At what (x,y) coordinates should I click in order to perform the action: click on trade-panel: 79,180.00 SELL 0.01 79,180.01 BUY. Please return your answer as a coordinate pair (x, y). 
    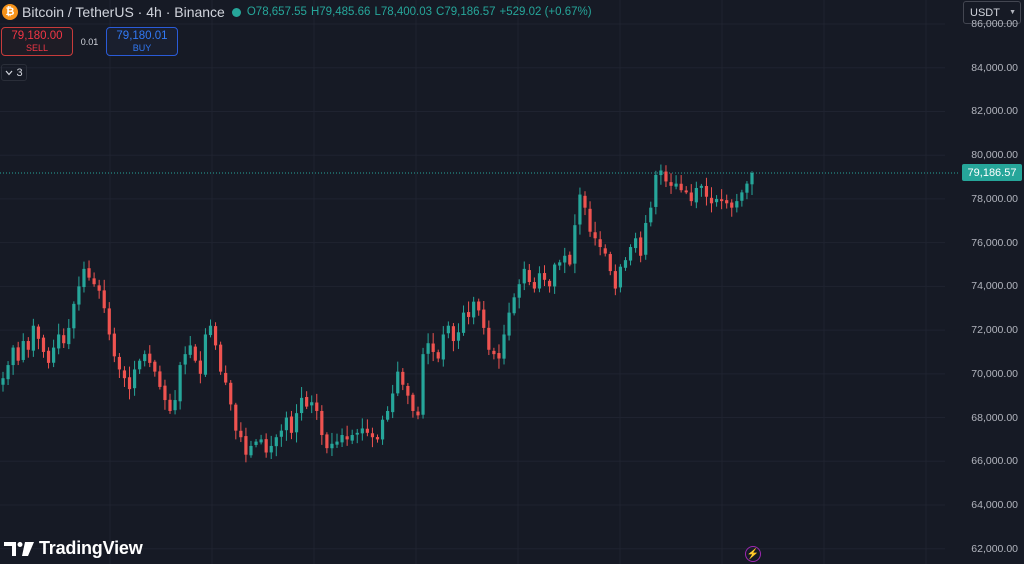
    Looking at the image, I should click on (89, 41).